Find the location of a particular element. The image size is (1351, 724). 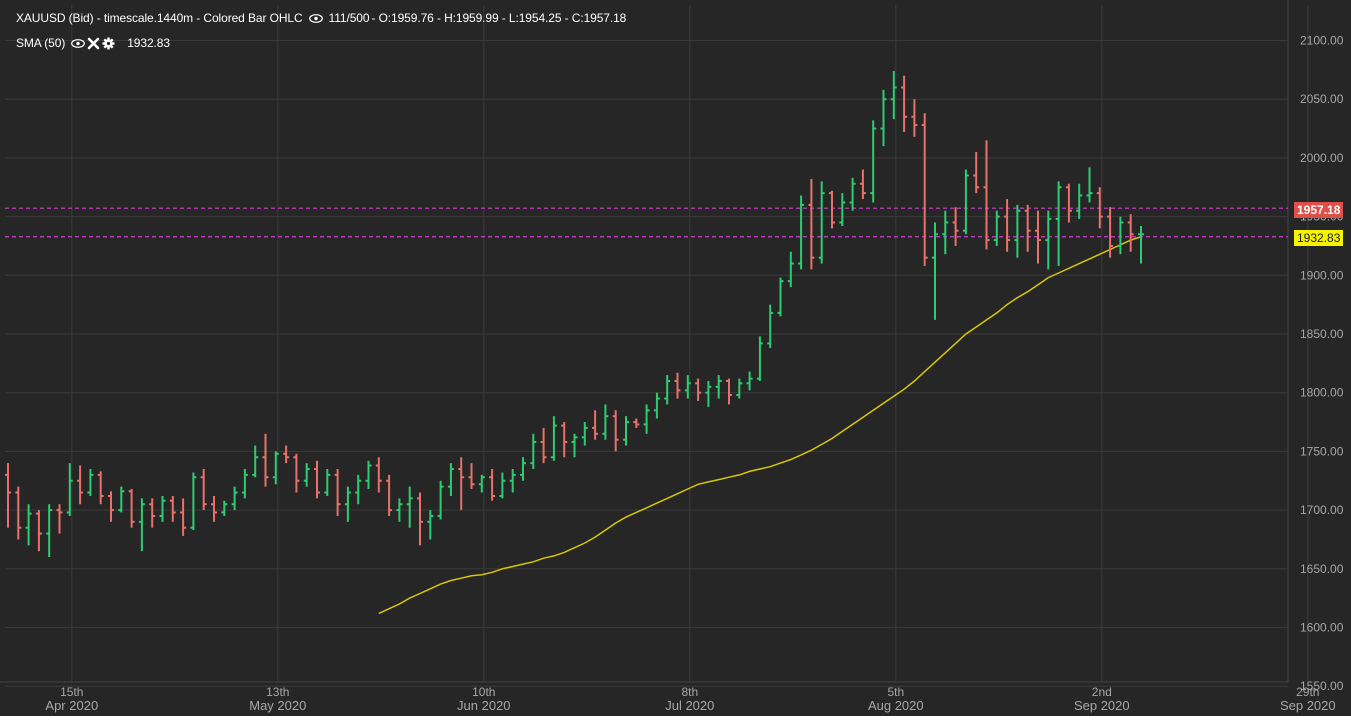

y-tick-label: 1600.00 is located at coordinates (1322, 628).